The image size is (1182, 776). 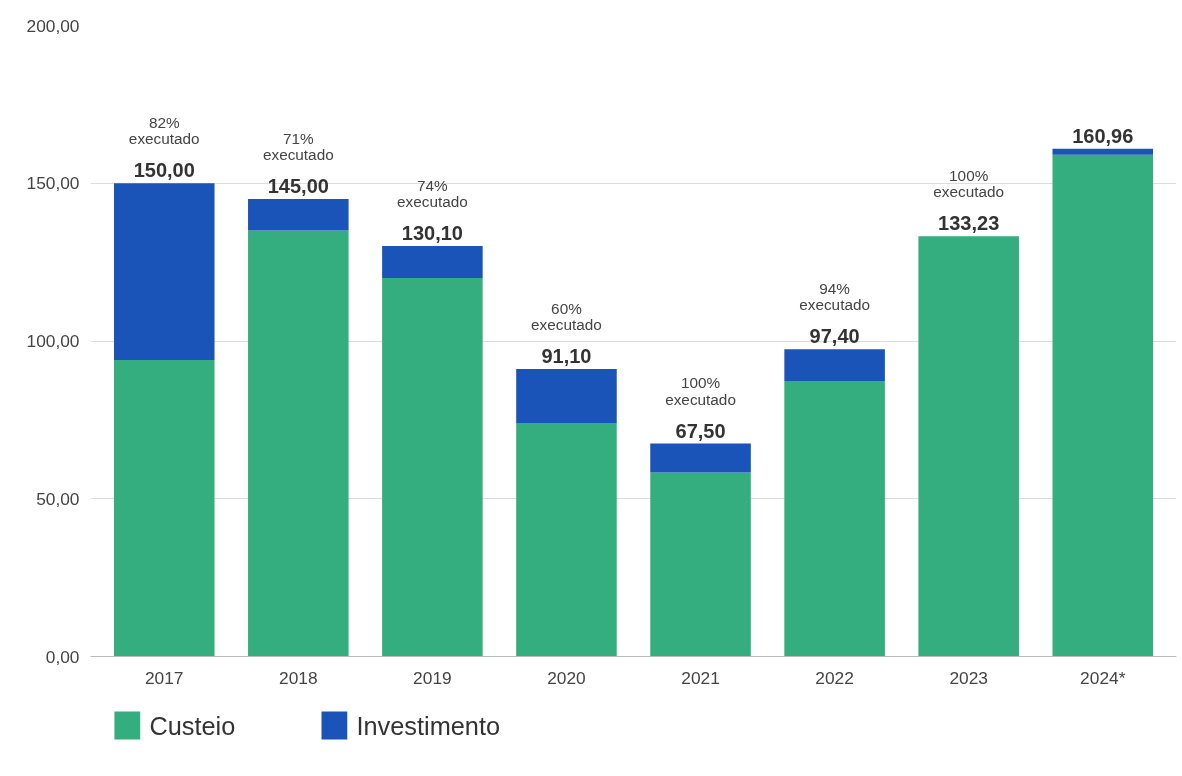 What do you see at coordinates (834, 336) in the screenshot?
I see `total-label: 97,40` at bounding box center [834, 336].